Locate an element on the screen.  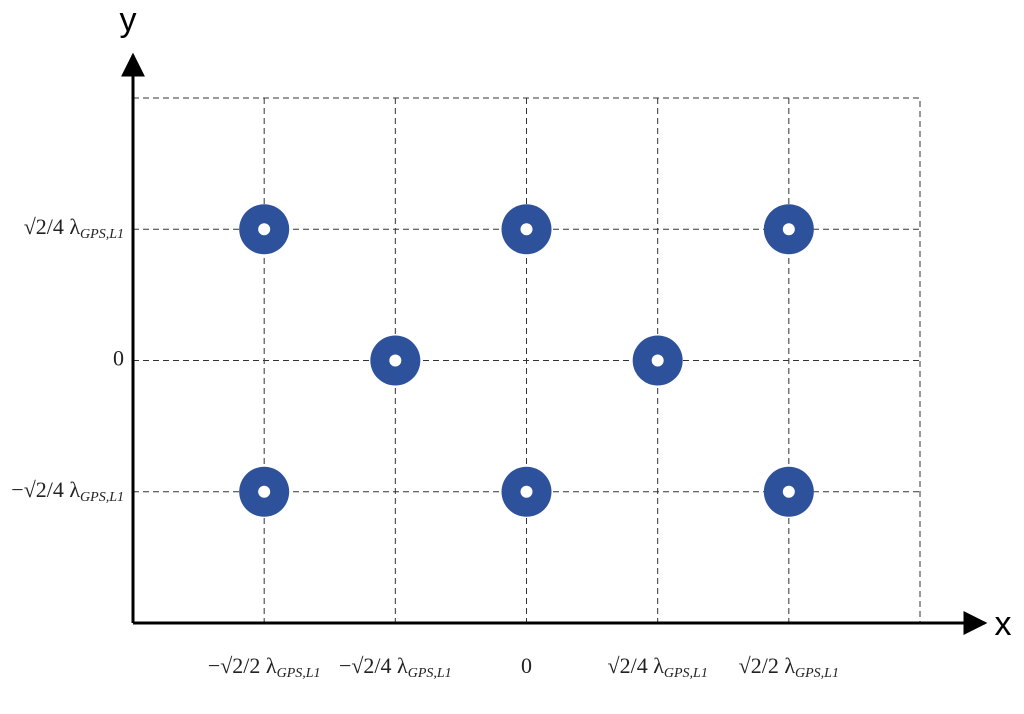
y-axis-label: y is located at coordinates (128, 20).